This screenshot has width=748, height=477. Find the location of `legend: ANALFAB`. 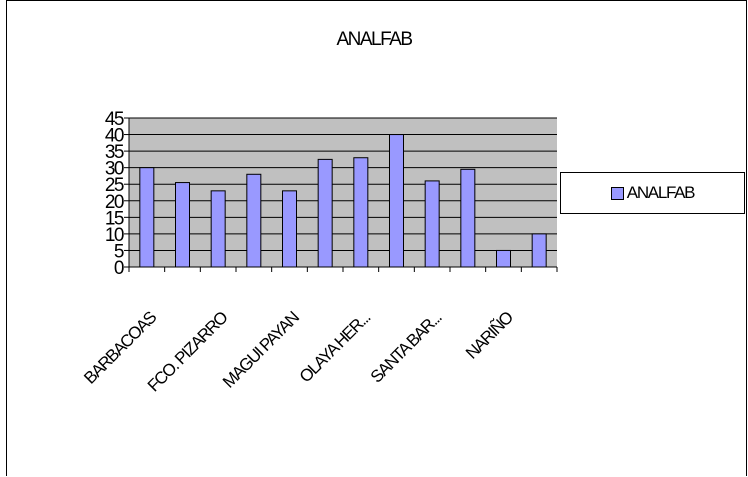

legend: ANALFAB is located at coordinates (652, 193).